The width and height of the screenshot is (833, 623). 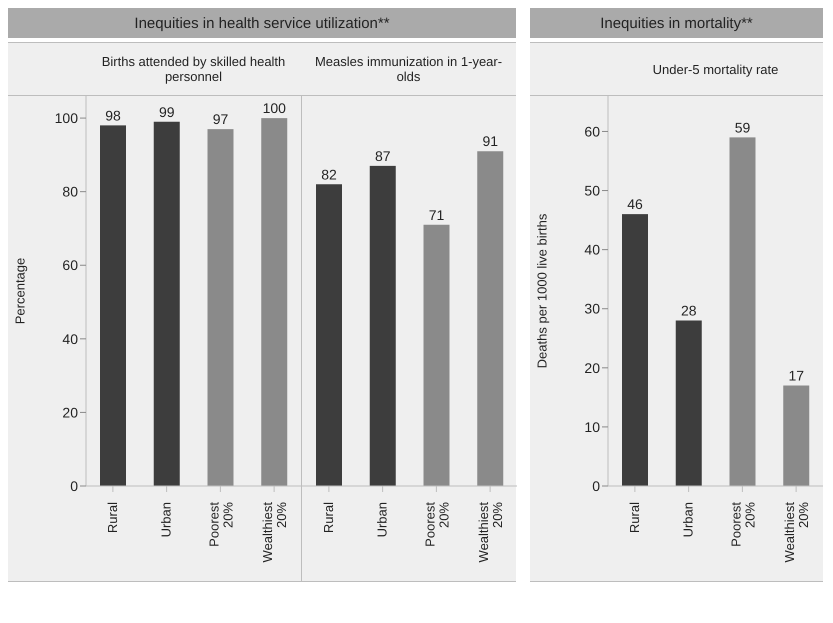 What do you see at coordinates (592, 308) in the screenshot?
I see `y-tick-label: 30` at bounding box center [592, 308].